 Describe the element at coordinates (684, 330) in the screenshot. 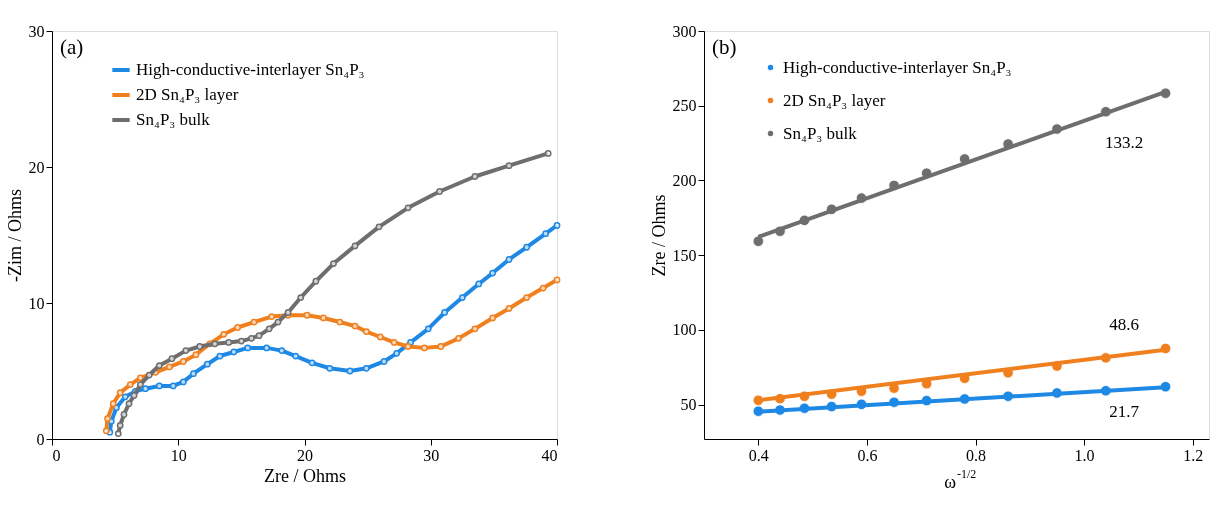

I see `y-tick-label: 100` at that location.